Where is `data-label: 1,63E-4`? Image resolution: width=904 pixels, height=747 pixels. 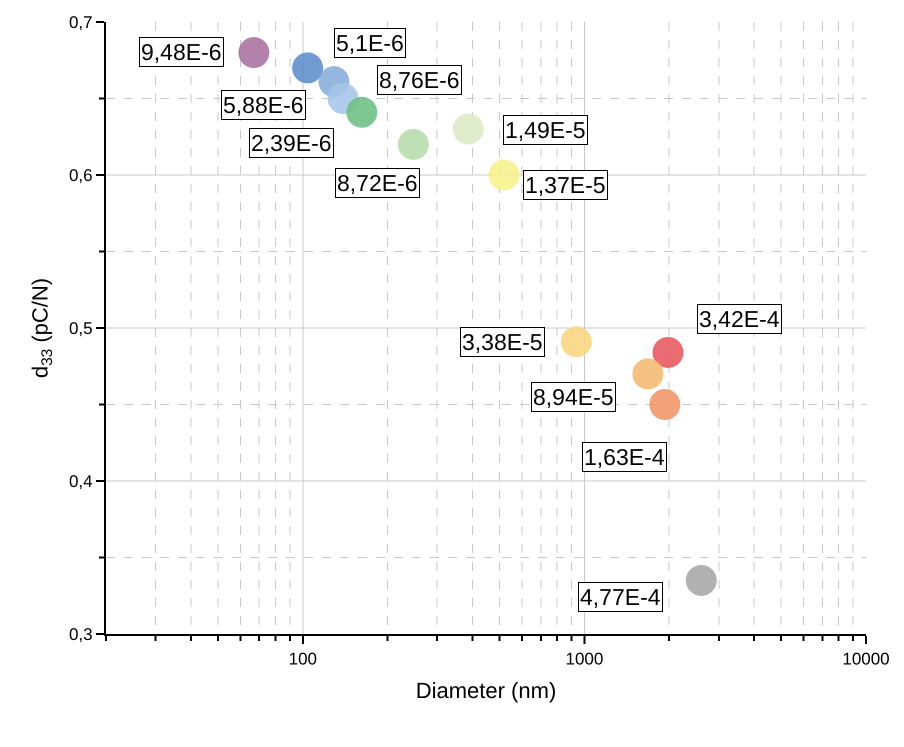
data-label: 1,63E-4 is located at coordinates (624, 457).